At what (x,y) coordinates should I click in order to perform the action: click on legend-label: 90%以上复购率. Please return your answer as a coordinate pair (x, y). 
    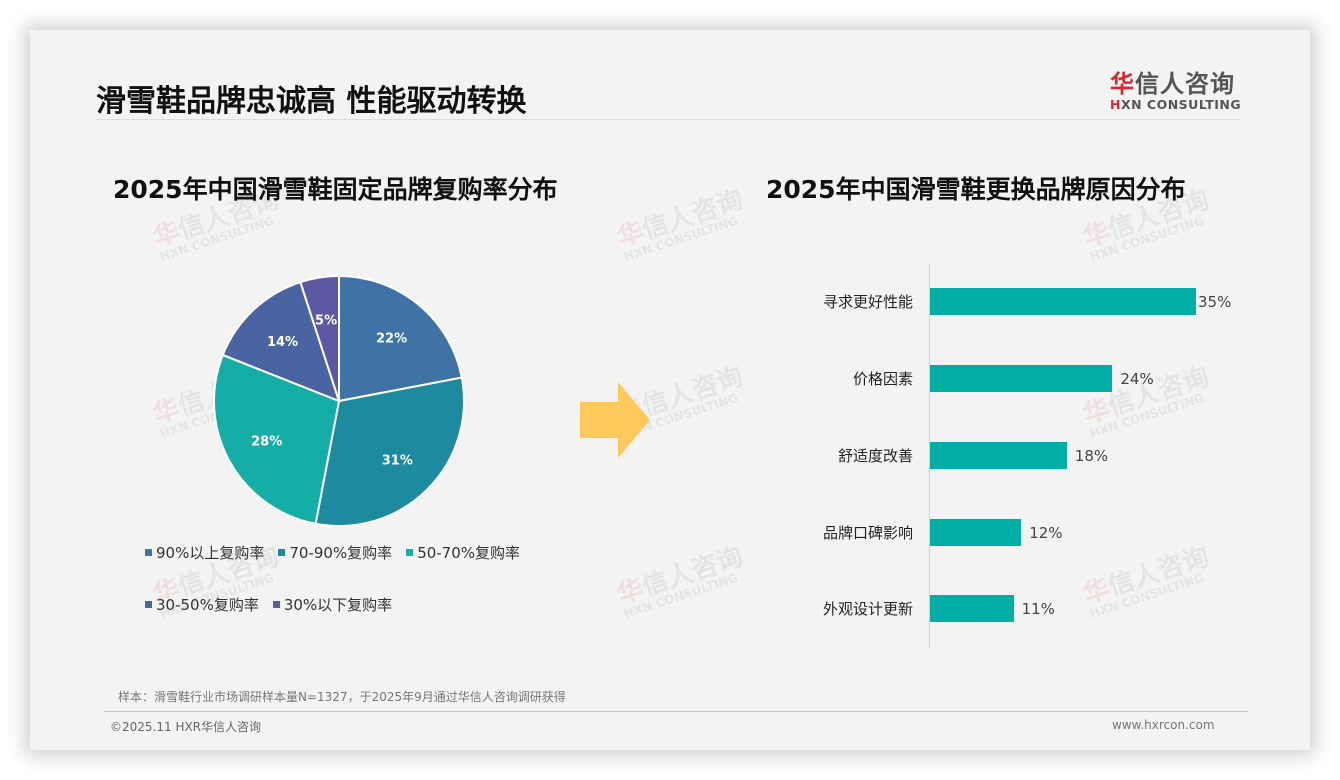
    Looking at the image, I should click on (210, 553).